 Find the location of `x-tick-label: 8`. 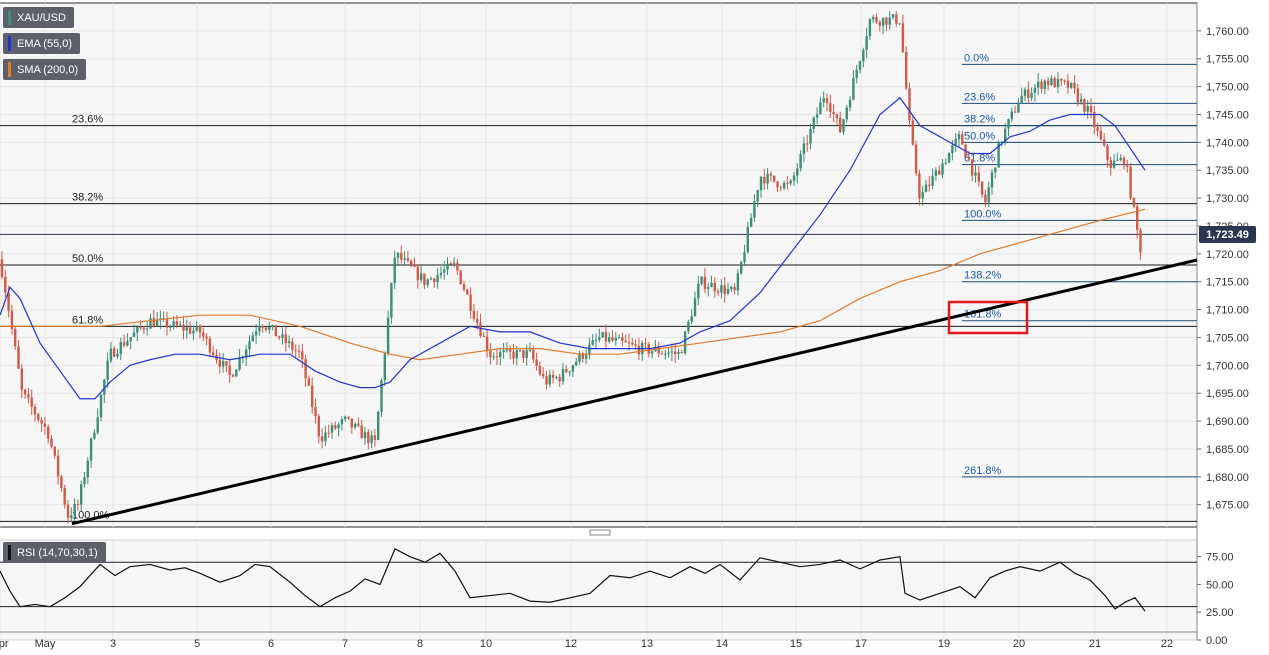

x-tick-label: 8 is located at coordinates (420, 644).